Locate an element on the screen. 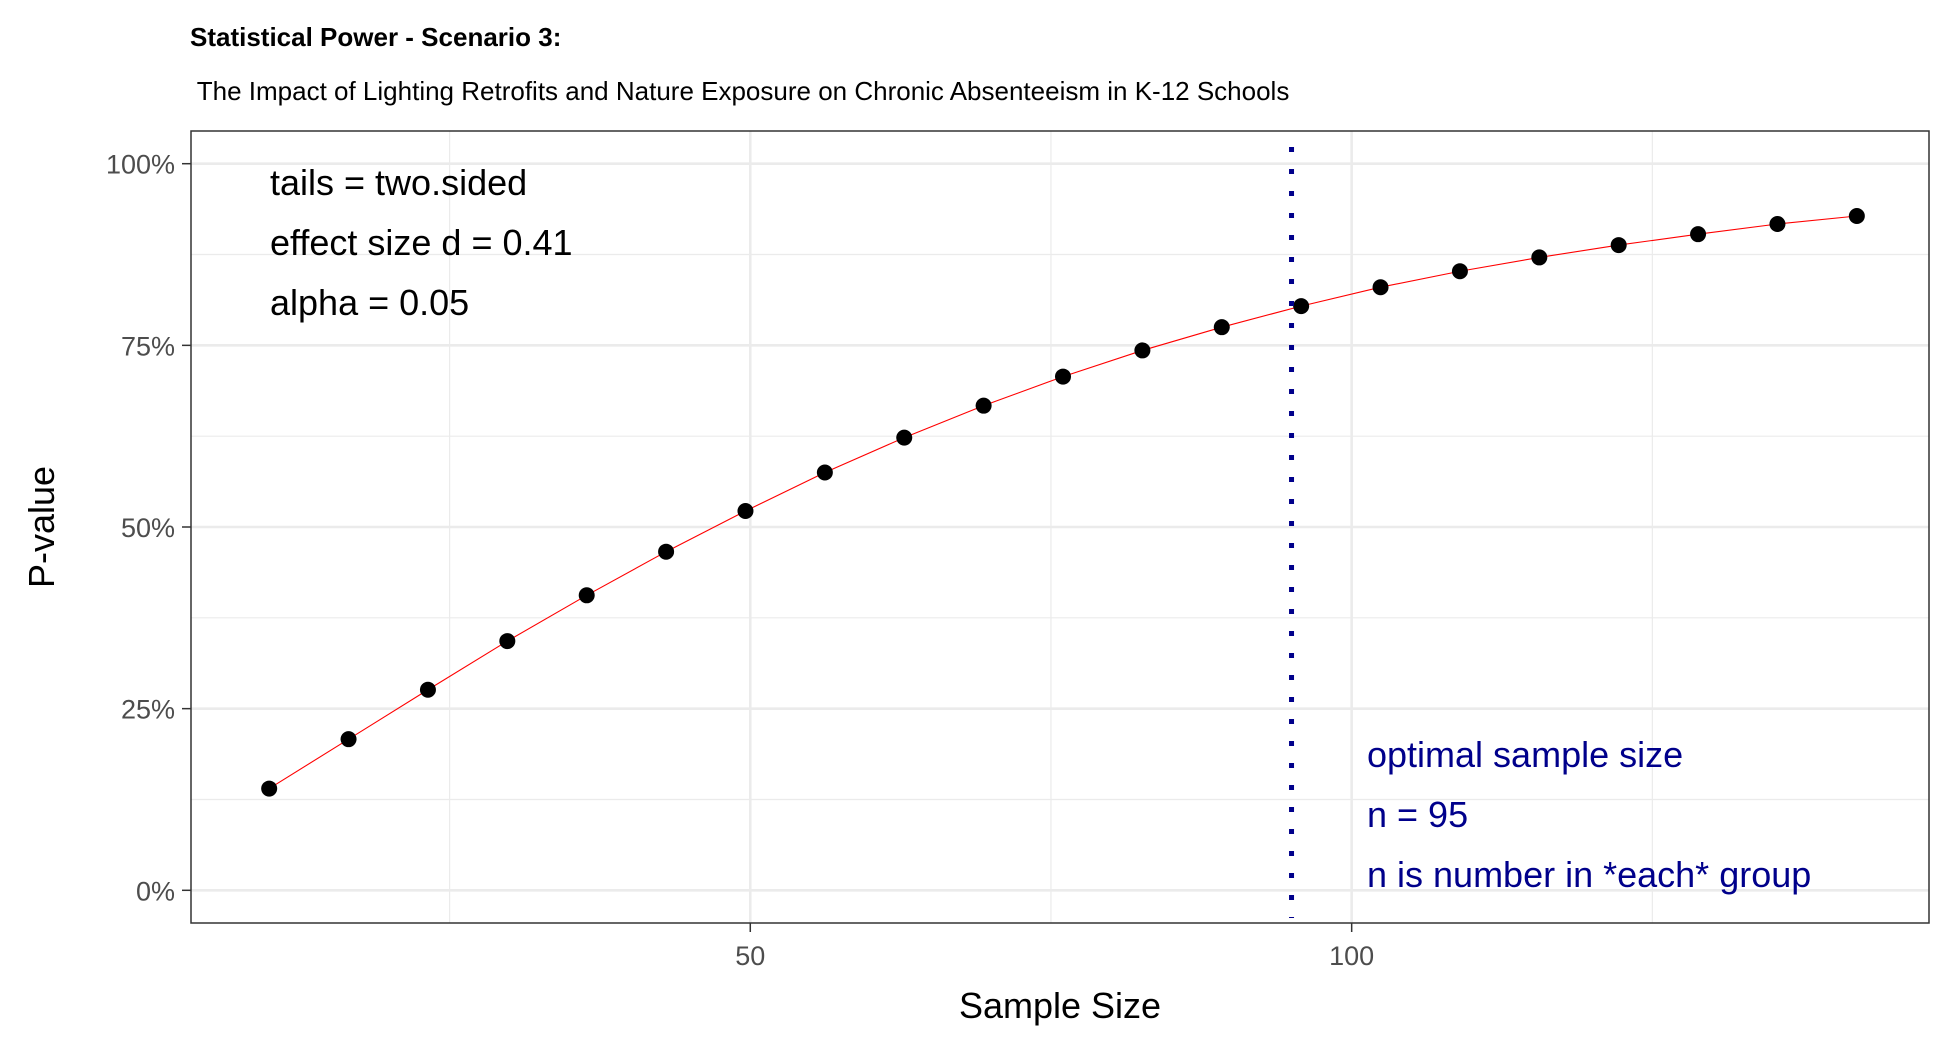  y-tick-label: 100% is located at coordinates (140, 165).